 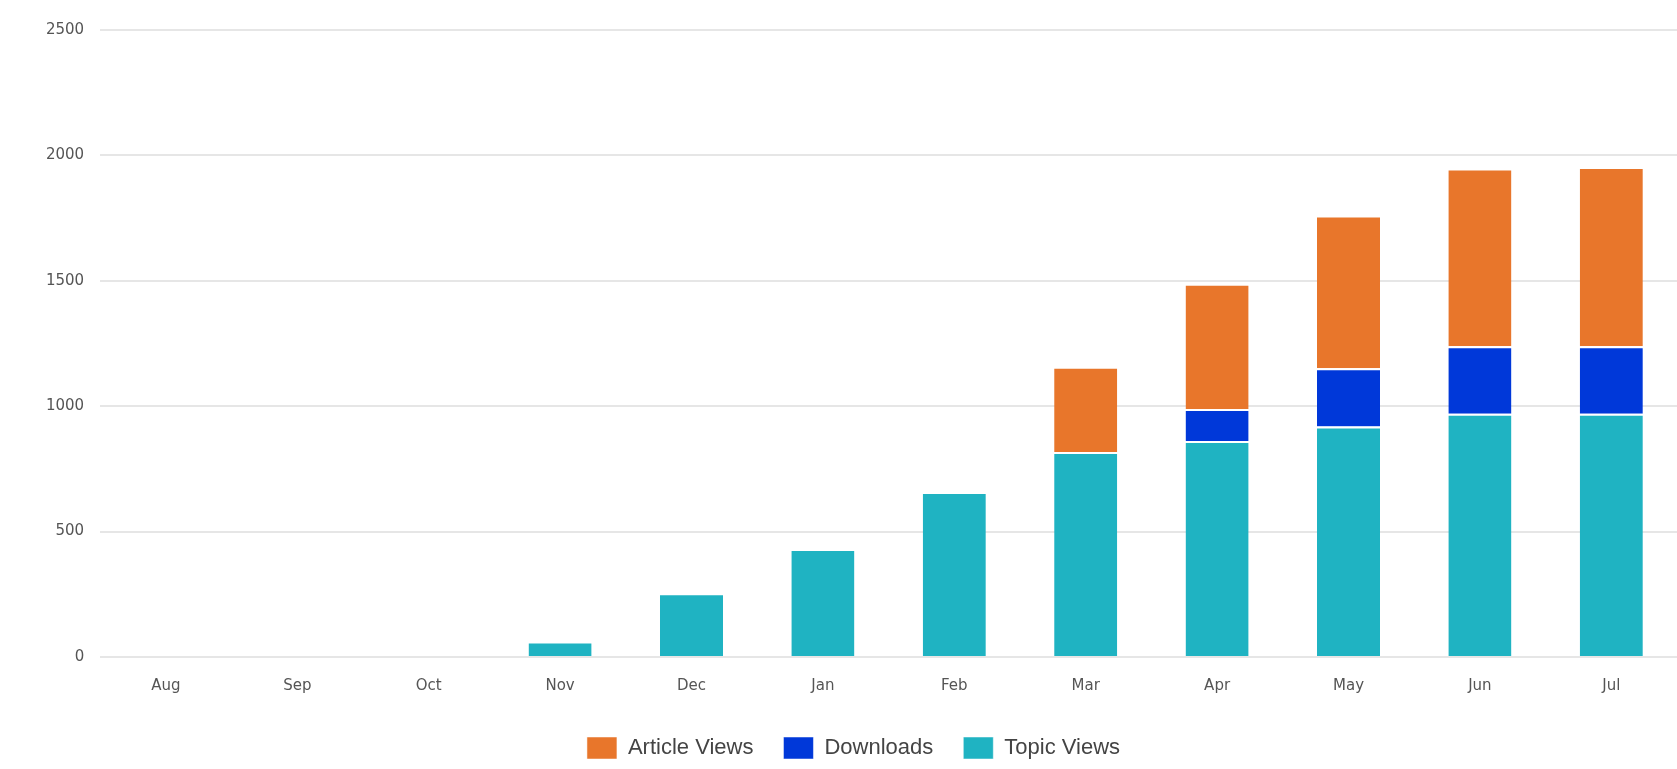 I want to click on x-tick-label: Nov, so click(x=560, y=684).